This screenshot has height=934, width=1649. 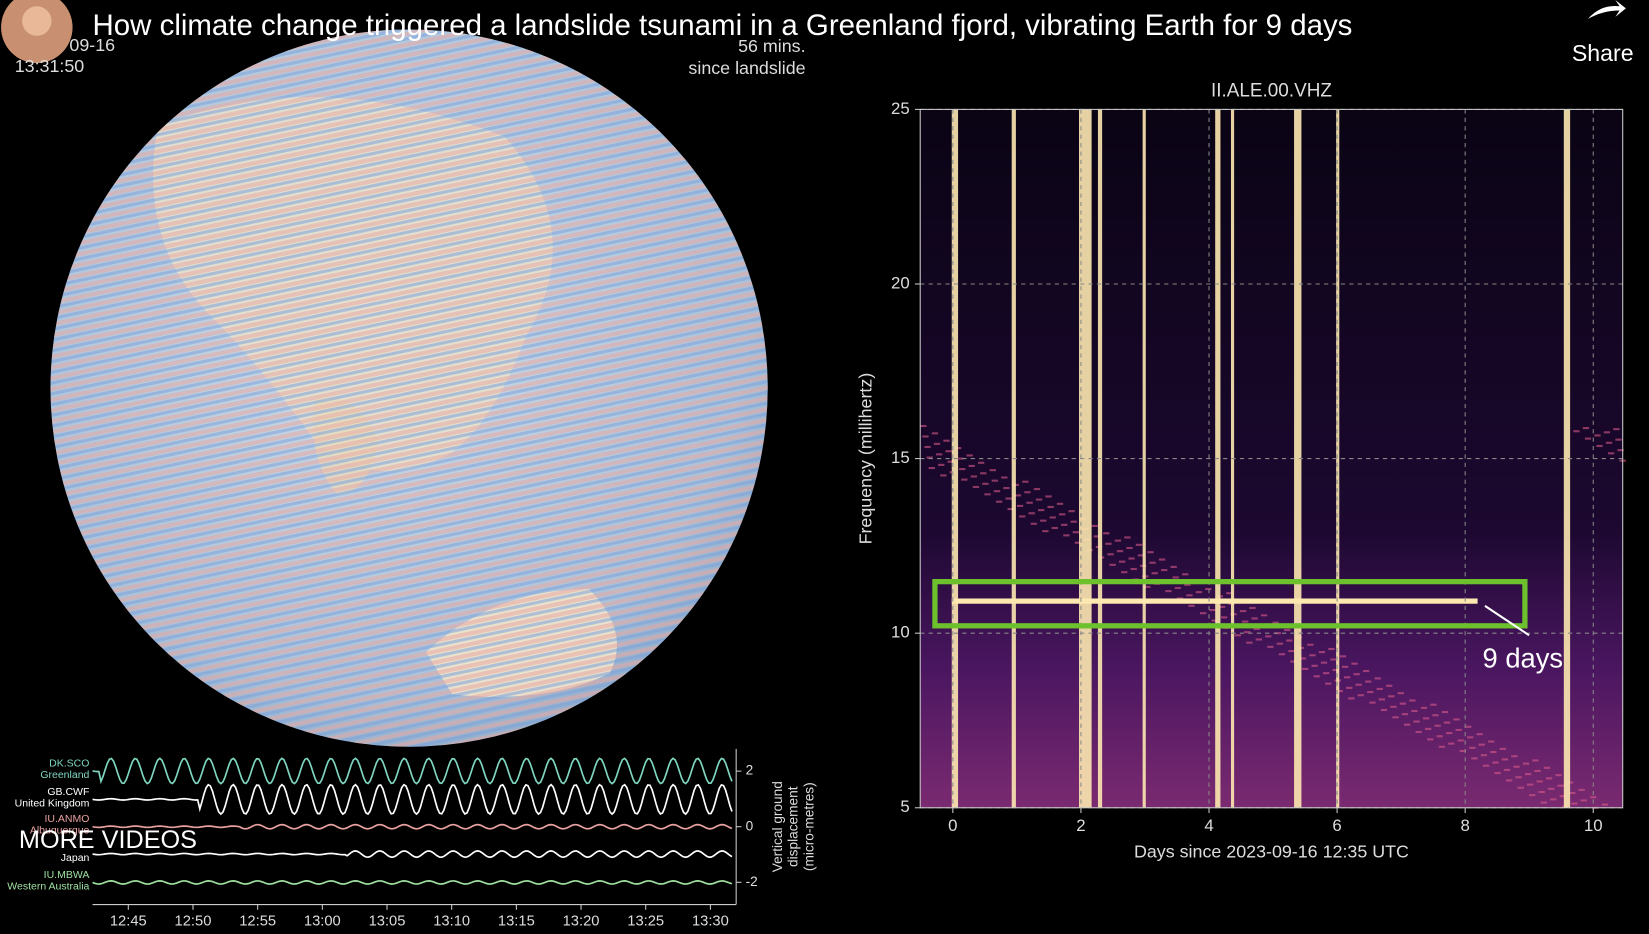 What do you see at coordinates (1271, 91) in the screenshot?
I see `chart-title: II.ALE.00.VHZ` at bounding box center [1271, 91].